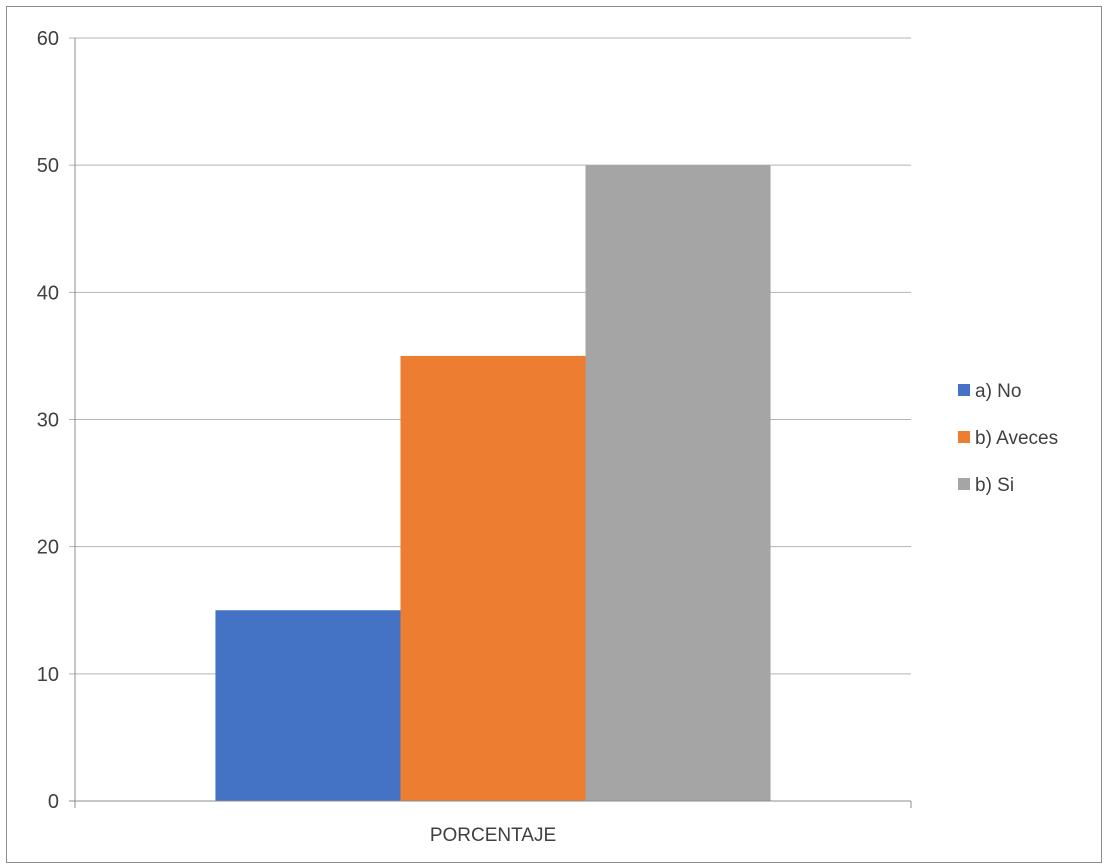  I want to click on y-tick-label: 20, so click(48, 548).